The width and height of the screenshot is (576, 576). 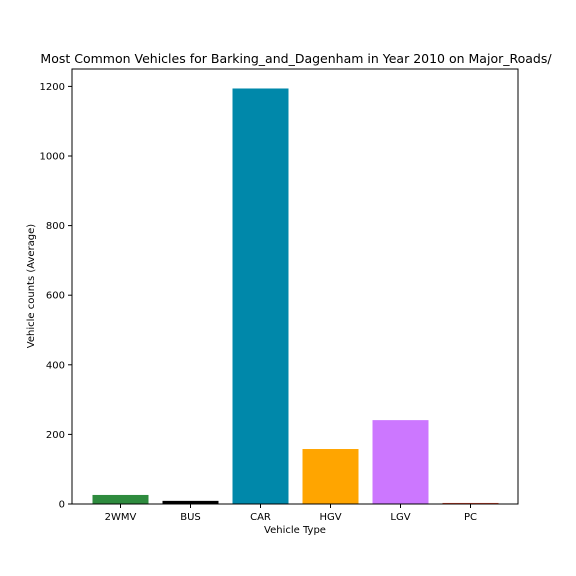 What do you see at coordinates (31, 286) in the screenshot?
I see `y-axis-label: Vehicle counts (Average)` at bounding box center [31, 286].